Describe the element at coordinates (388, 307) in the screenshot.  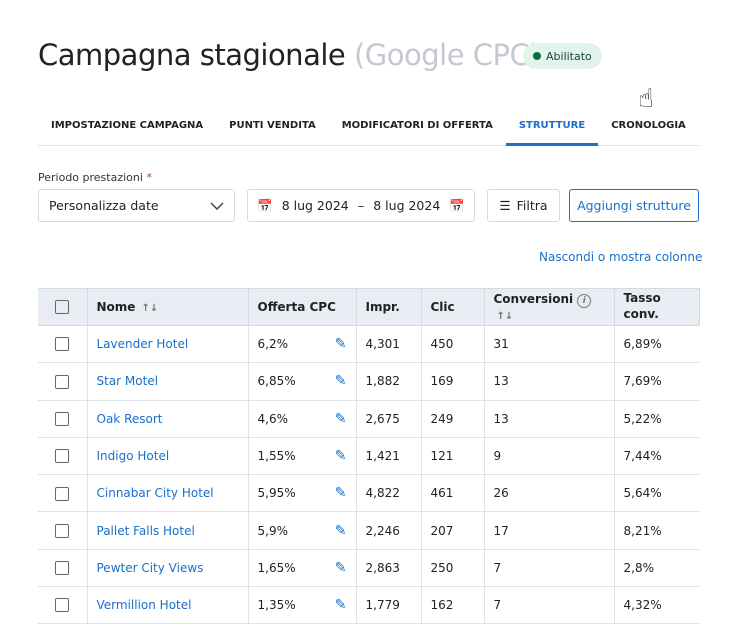
I see `header-impr: Impr.` at that location.